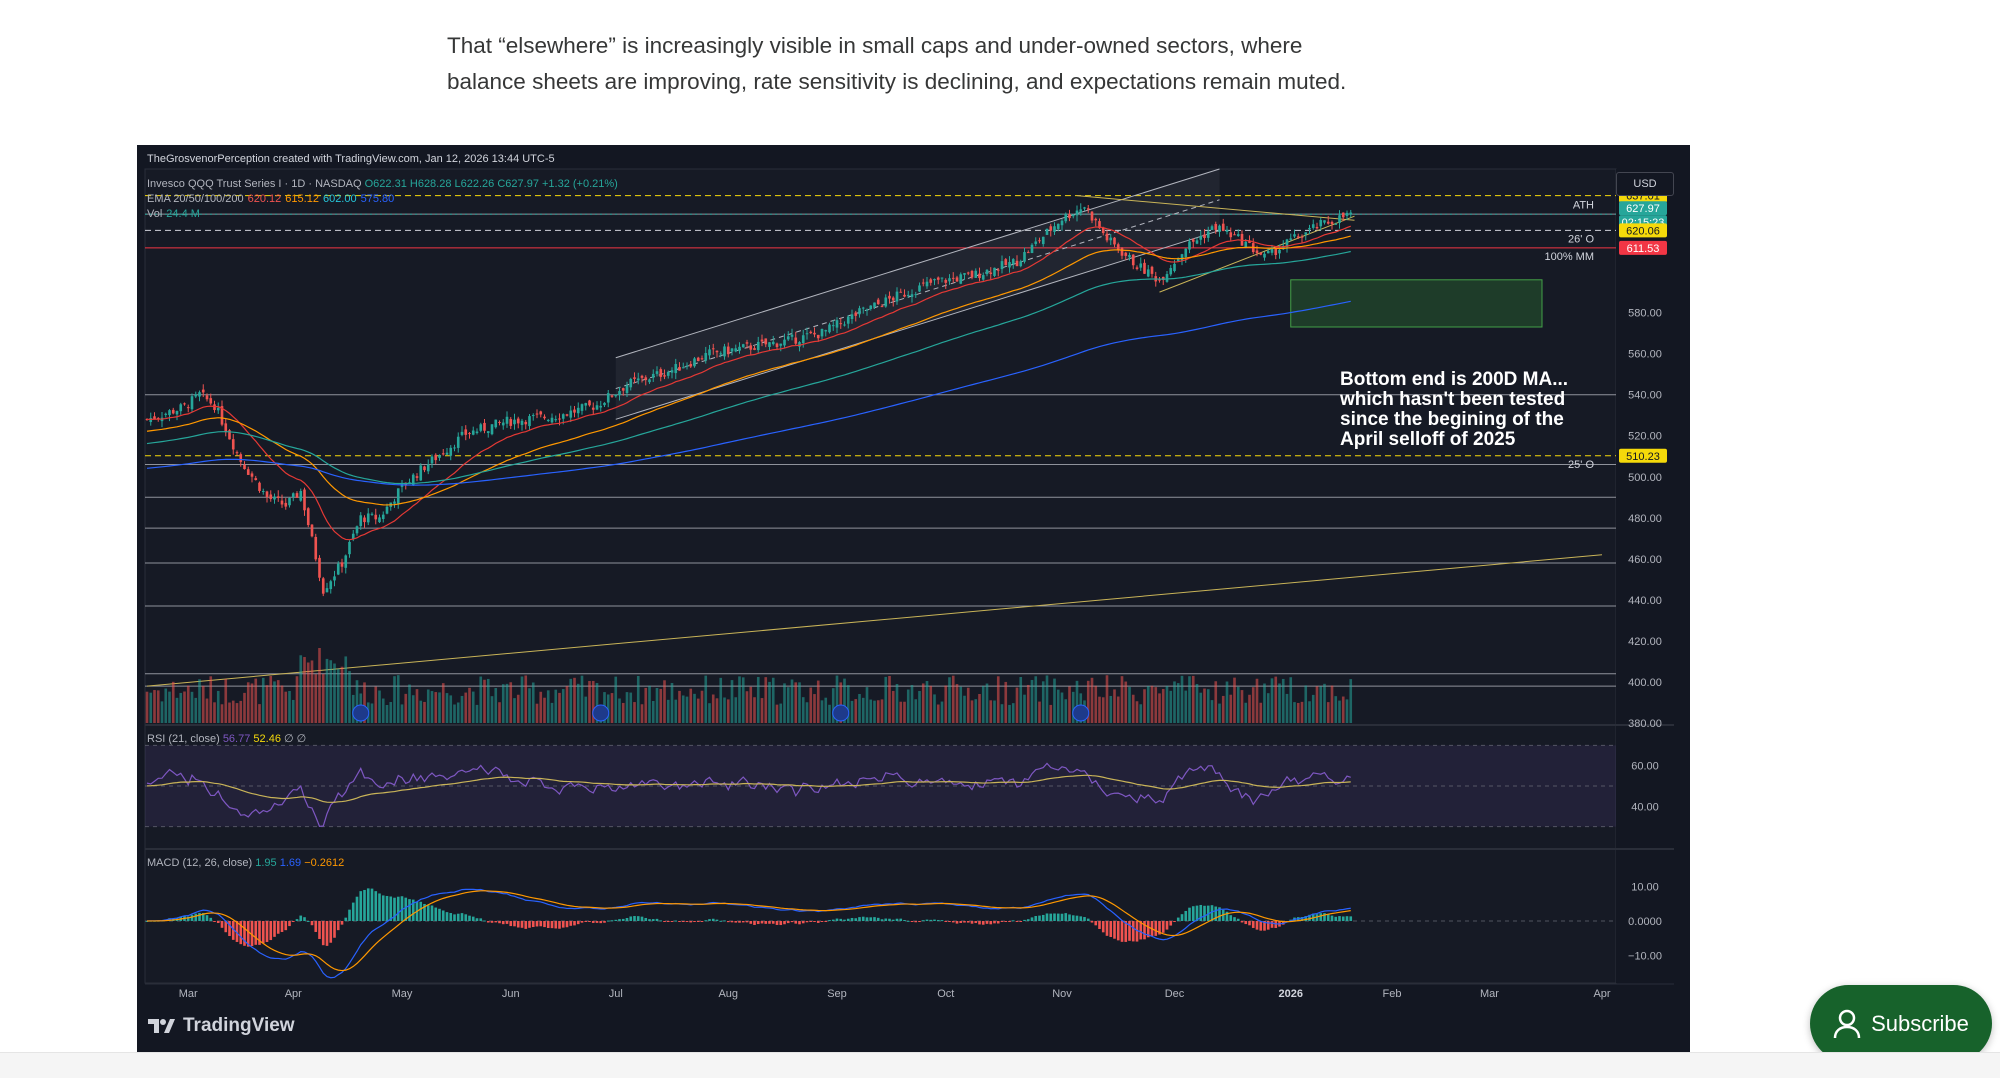  What do you see at coordinates (200, 863) in the screenshot?
I see `macd-label: MACD (12, 26, close)` at bounding box center [200, 863].